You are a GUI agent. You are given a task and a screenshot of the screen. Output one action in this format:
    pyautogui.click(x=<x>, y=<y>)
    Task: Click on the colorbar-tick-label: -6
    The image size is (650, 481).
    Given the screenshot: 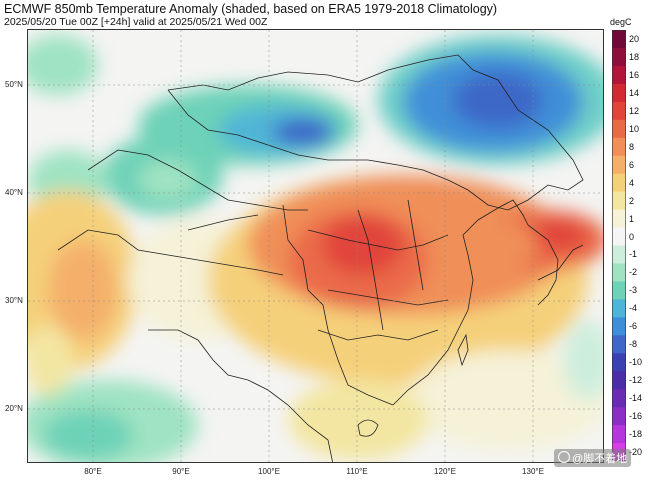 What is the action you would take?
    pyautogui.click(x=633, y=326)
    